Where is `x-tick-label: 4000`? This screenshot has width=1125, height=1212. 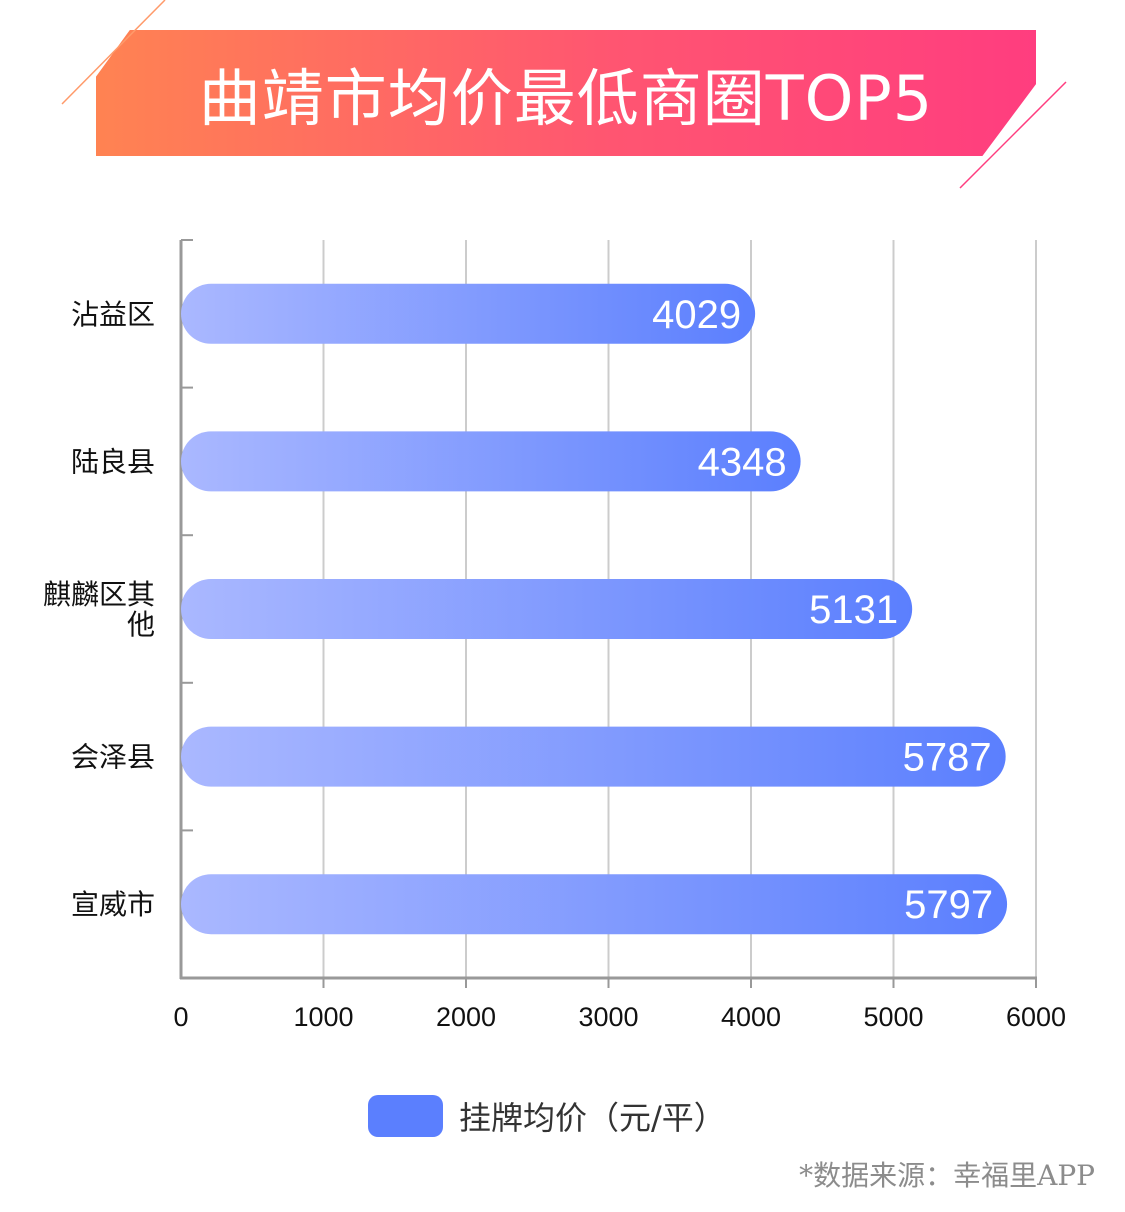
x-tick-label: 4000 is located at coordinates (751, 1017).